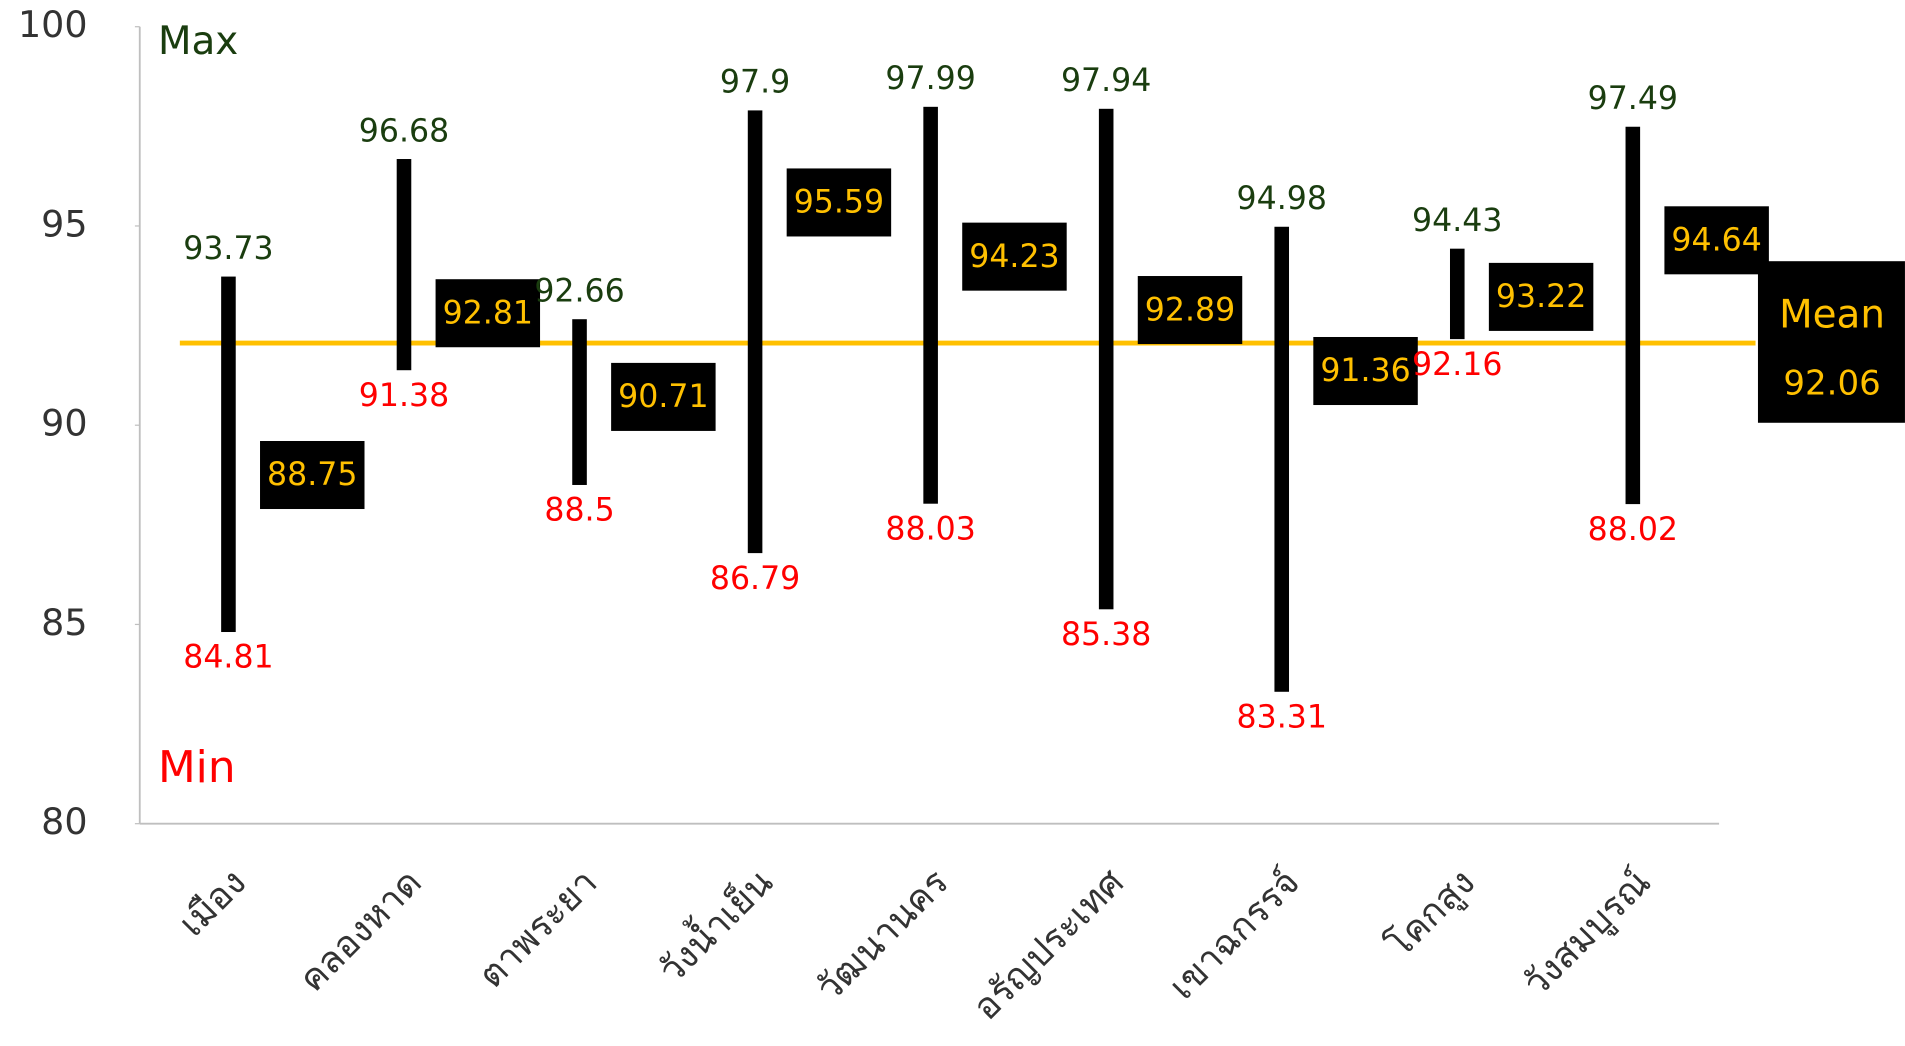 The width and height of the screenshot is (1905, 1046). Describe the element at coordinates (1282, 718) in the screenshot. I see `min-label: 83.31` at that location.